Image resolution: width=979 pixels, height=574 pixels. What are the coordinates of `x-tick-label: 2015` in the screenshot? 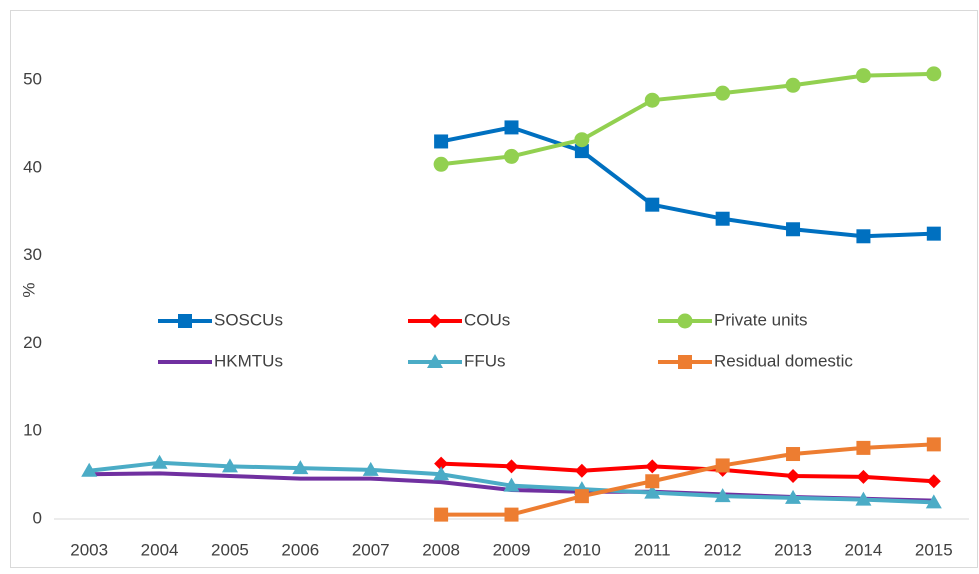 It's located at (934, 549).